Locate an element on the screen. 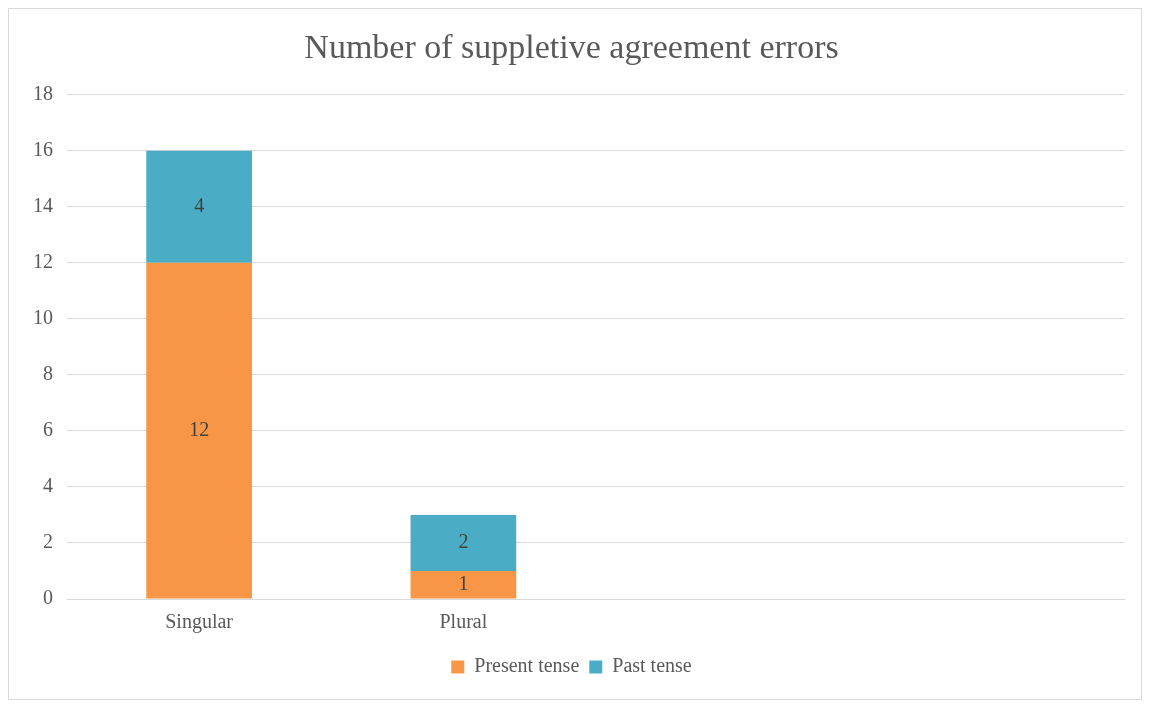  y-tick-label: 16 is located at coordinates (43, 149).